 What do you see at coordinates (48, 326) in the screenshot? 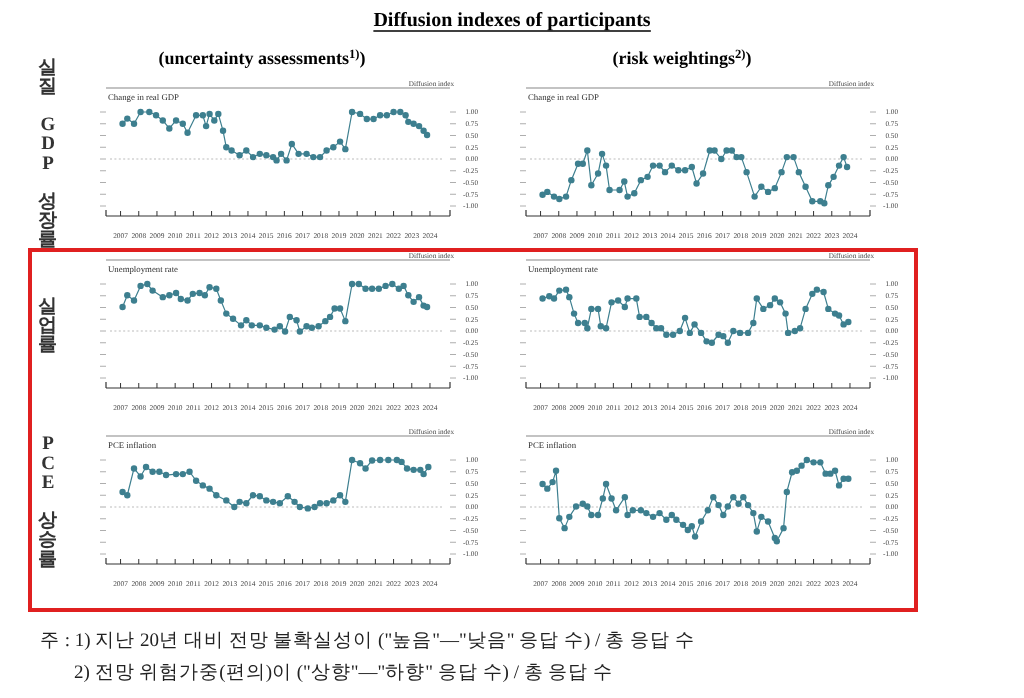
I see `text: 실업률` at bounding box center [48, 326].